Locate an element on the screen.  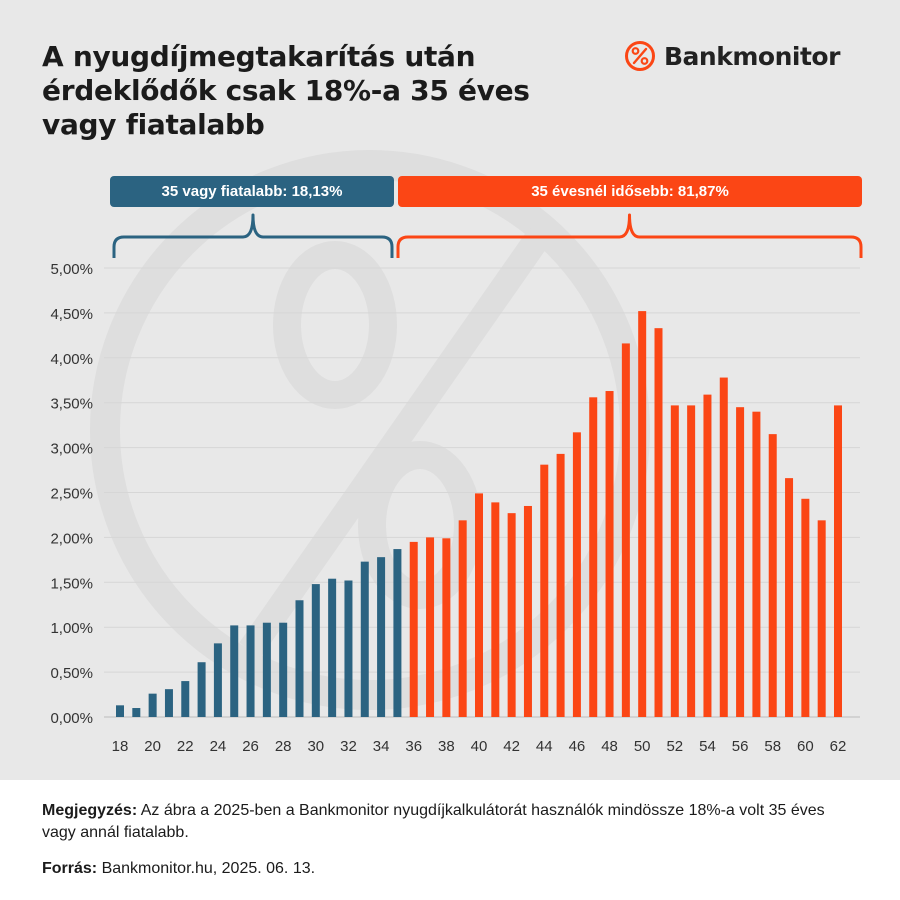
note-label: Megjegyzés: is located at coordinates (90, 810).